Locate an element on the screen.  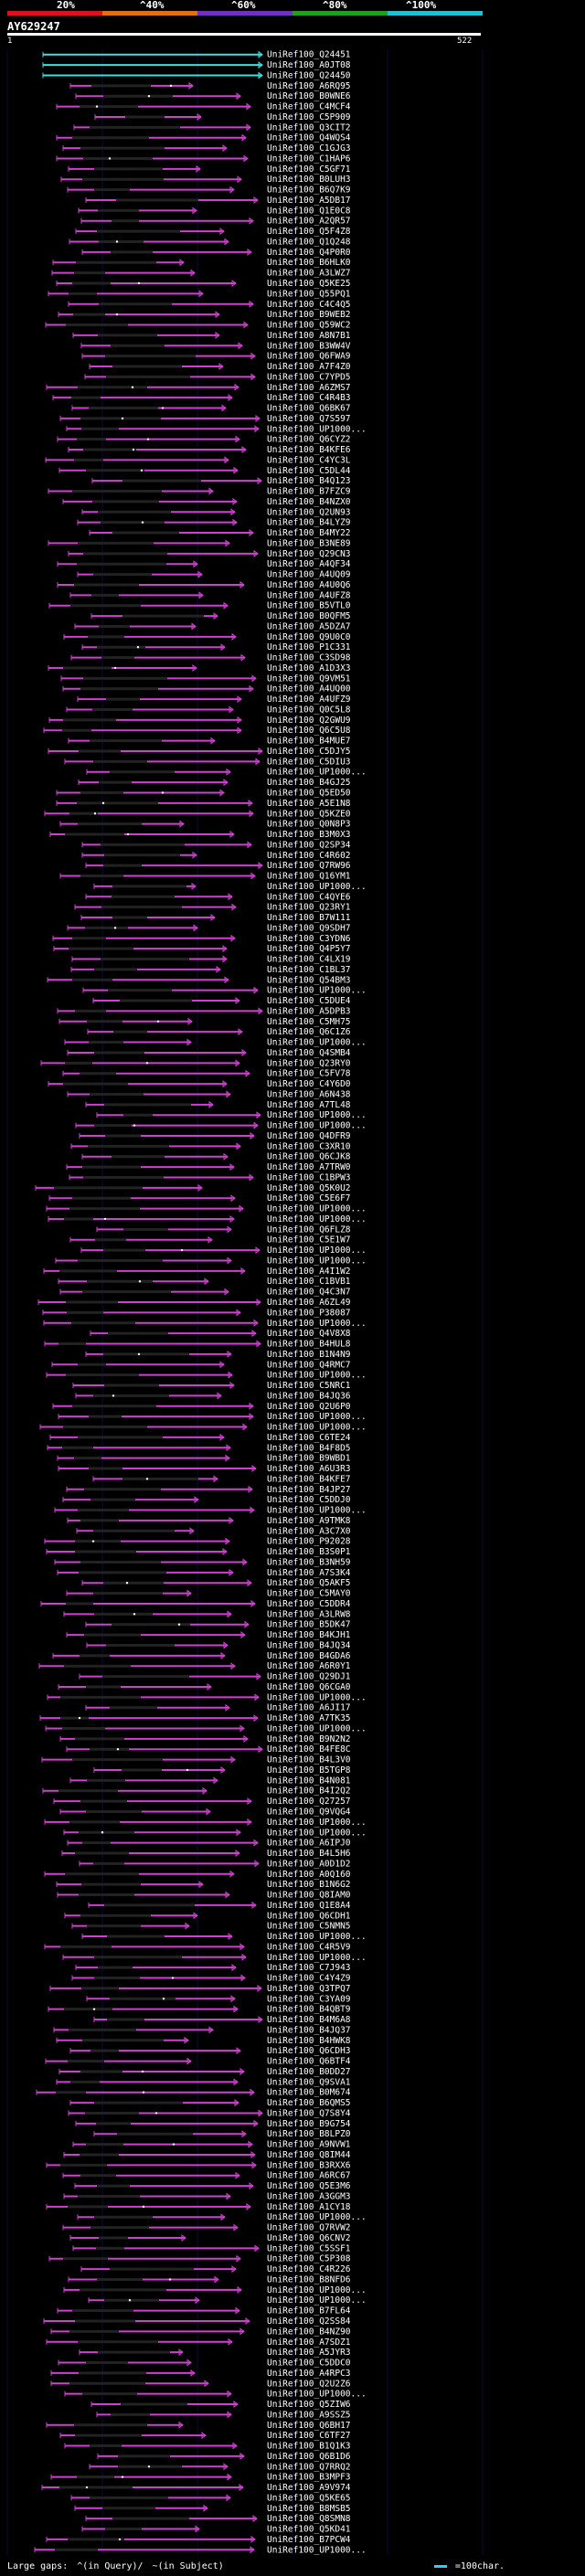
hit-label: UniRef100_C5GF71 is located at coordinates (309, 169).